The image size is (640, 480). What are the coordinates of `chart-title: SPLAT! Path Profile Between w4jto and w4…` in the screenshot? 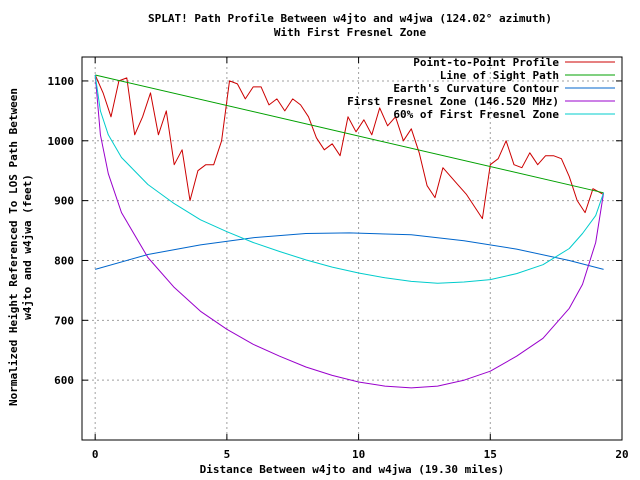 It's located at (350, 18).